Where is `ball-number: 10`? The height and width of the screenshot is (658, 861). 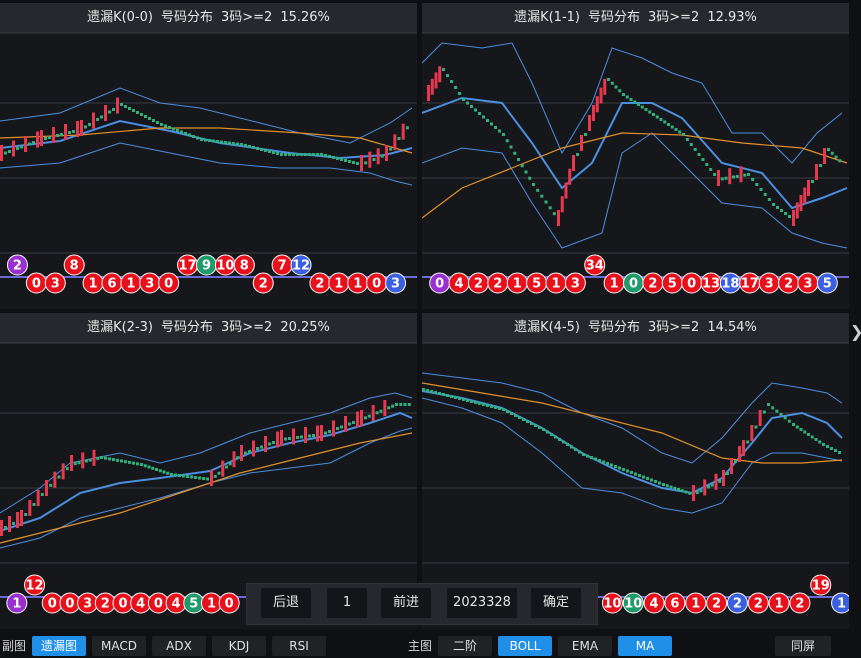
ball-number: 10 is located at coordinates (633, 604).